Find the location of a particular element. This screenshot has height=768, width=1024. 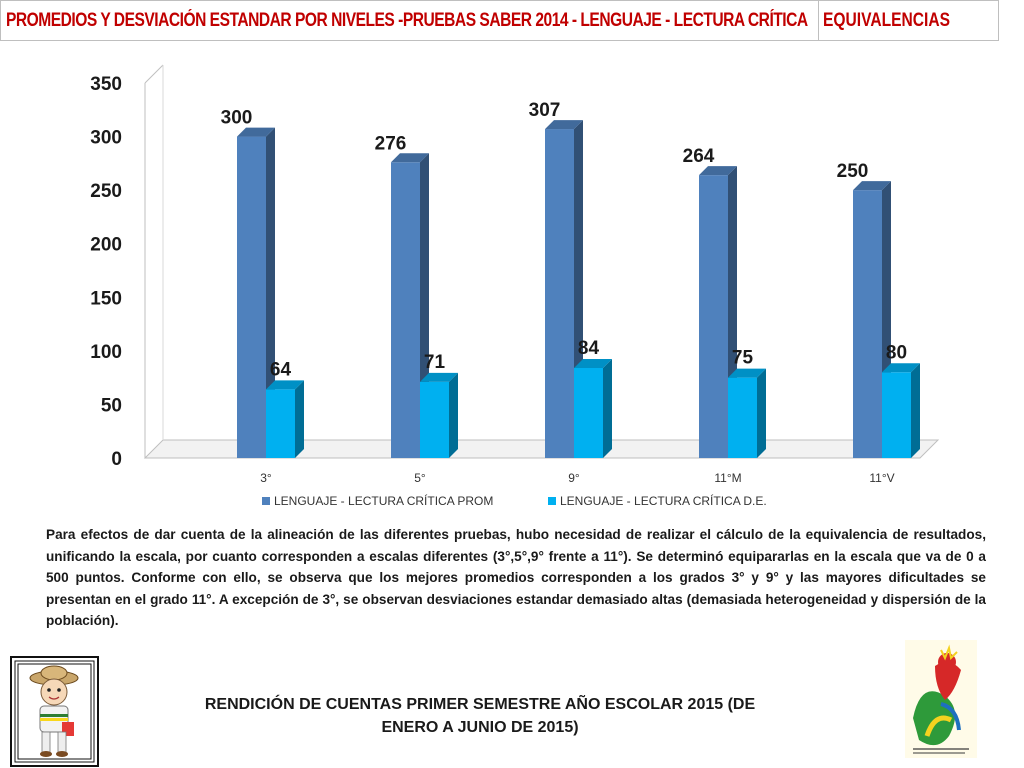

data-label: 71 is located at coordinates (435, 362).